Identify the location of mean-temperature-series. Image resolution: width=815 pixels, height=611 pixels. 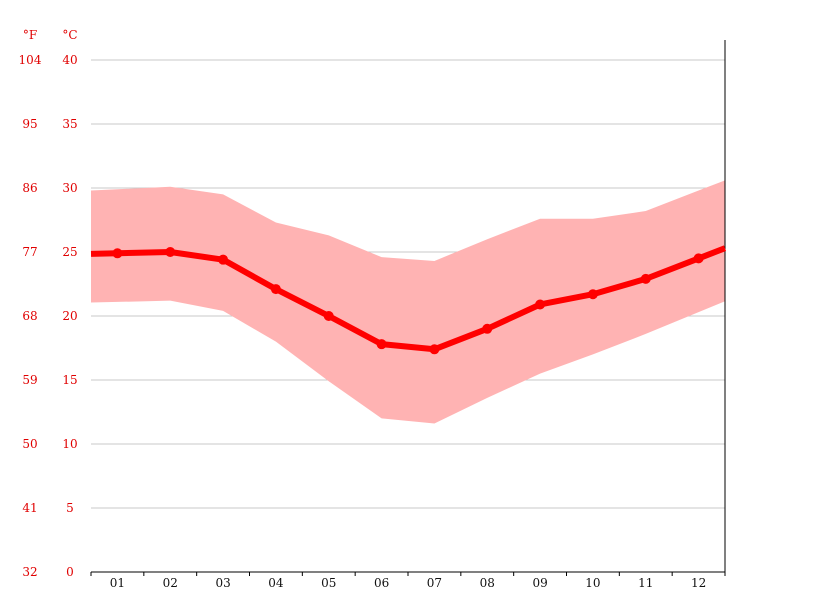
(408, 300).